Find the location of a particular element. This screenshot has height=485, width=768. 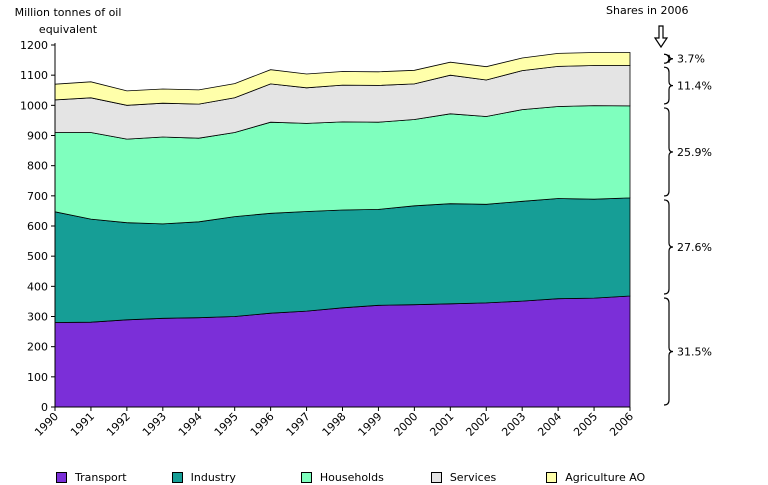

legend-label: Transport is located at coordinates (101, 477).